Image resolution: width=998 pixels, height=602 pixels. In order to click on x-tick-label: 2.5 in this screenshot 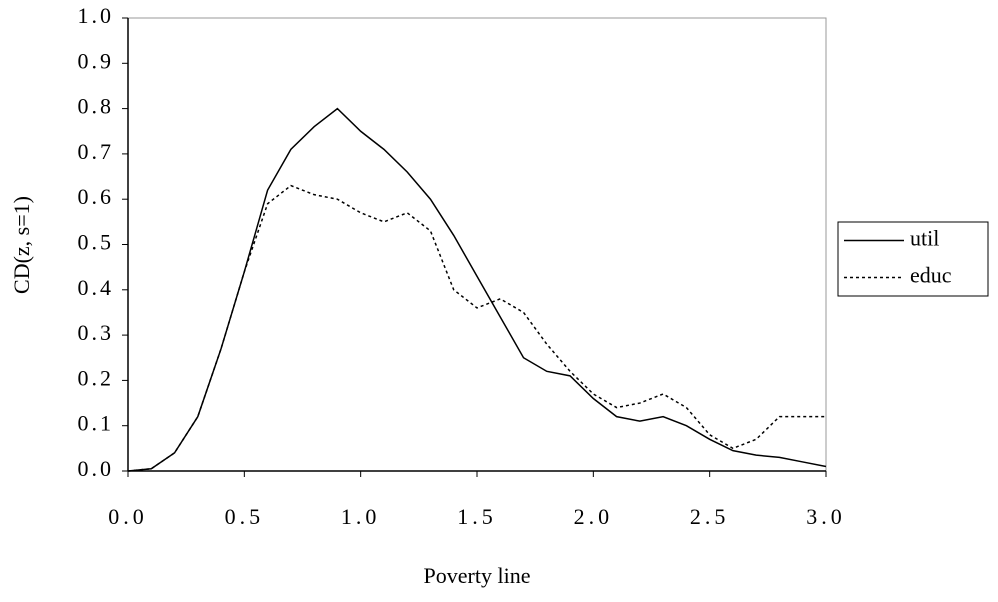, I will do `click(710, 516)`.